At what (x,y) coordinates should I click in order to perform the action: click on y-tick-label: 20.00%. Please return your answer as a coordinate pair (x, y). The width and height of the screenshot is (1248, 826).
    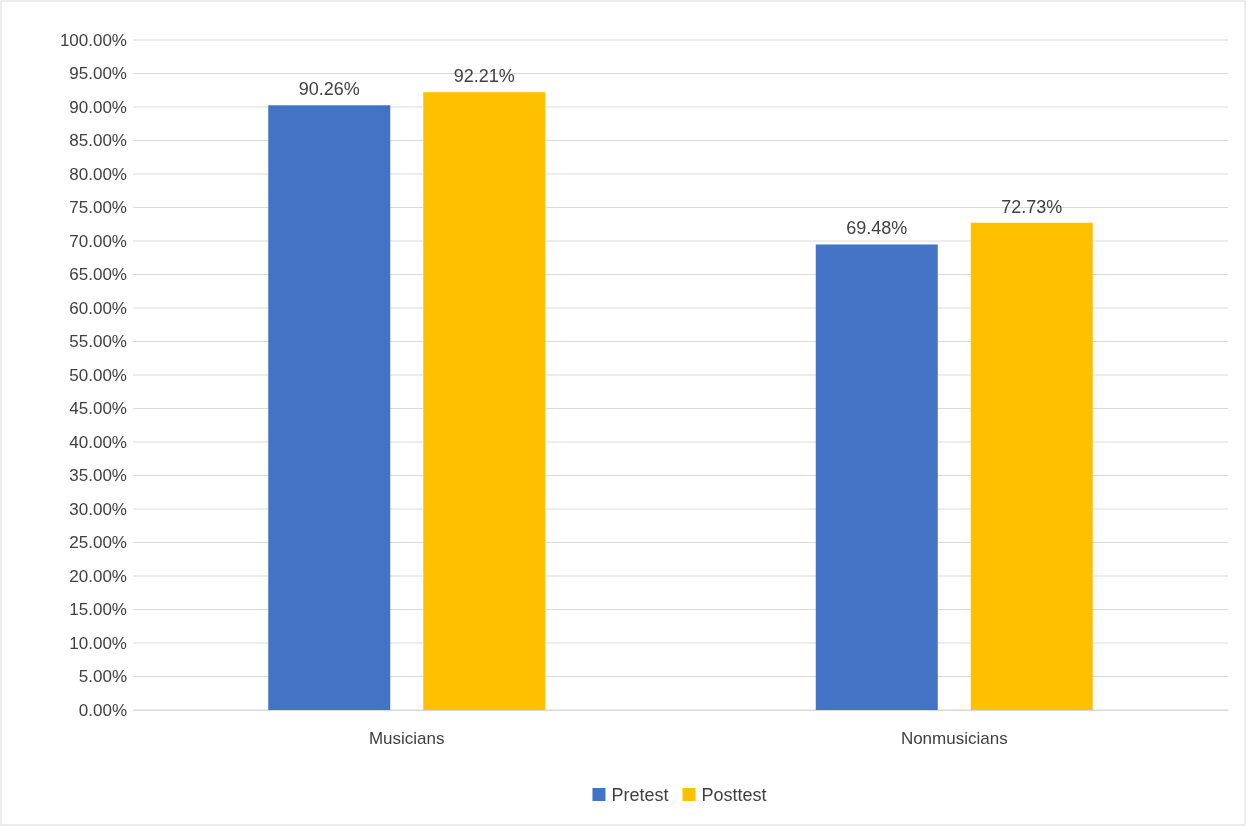
    Looking at the image, I should click on (98, 576).